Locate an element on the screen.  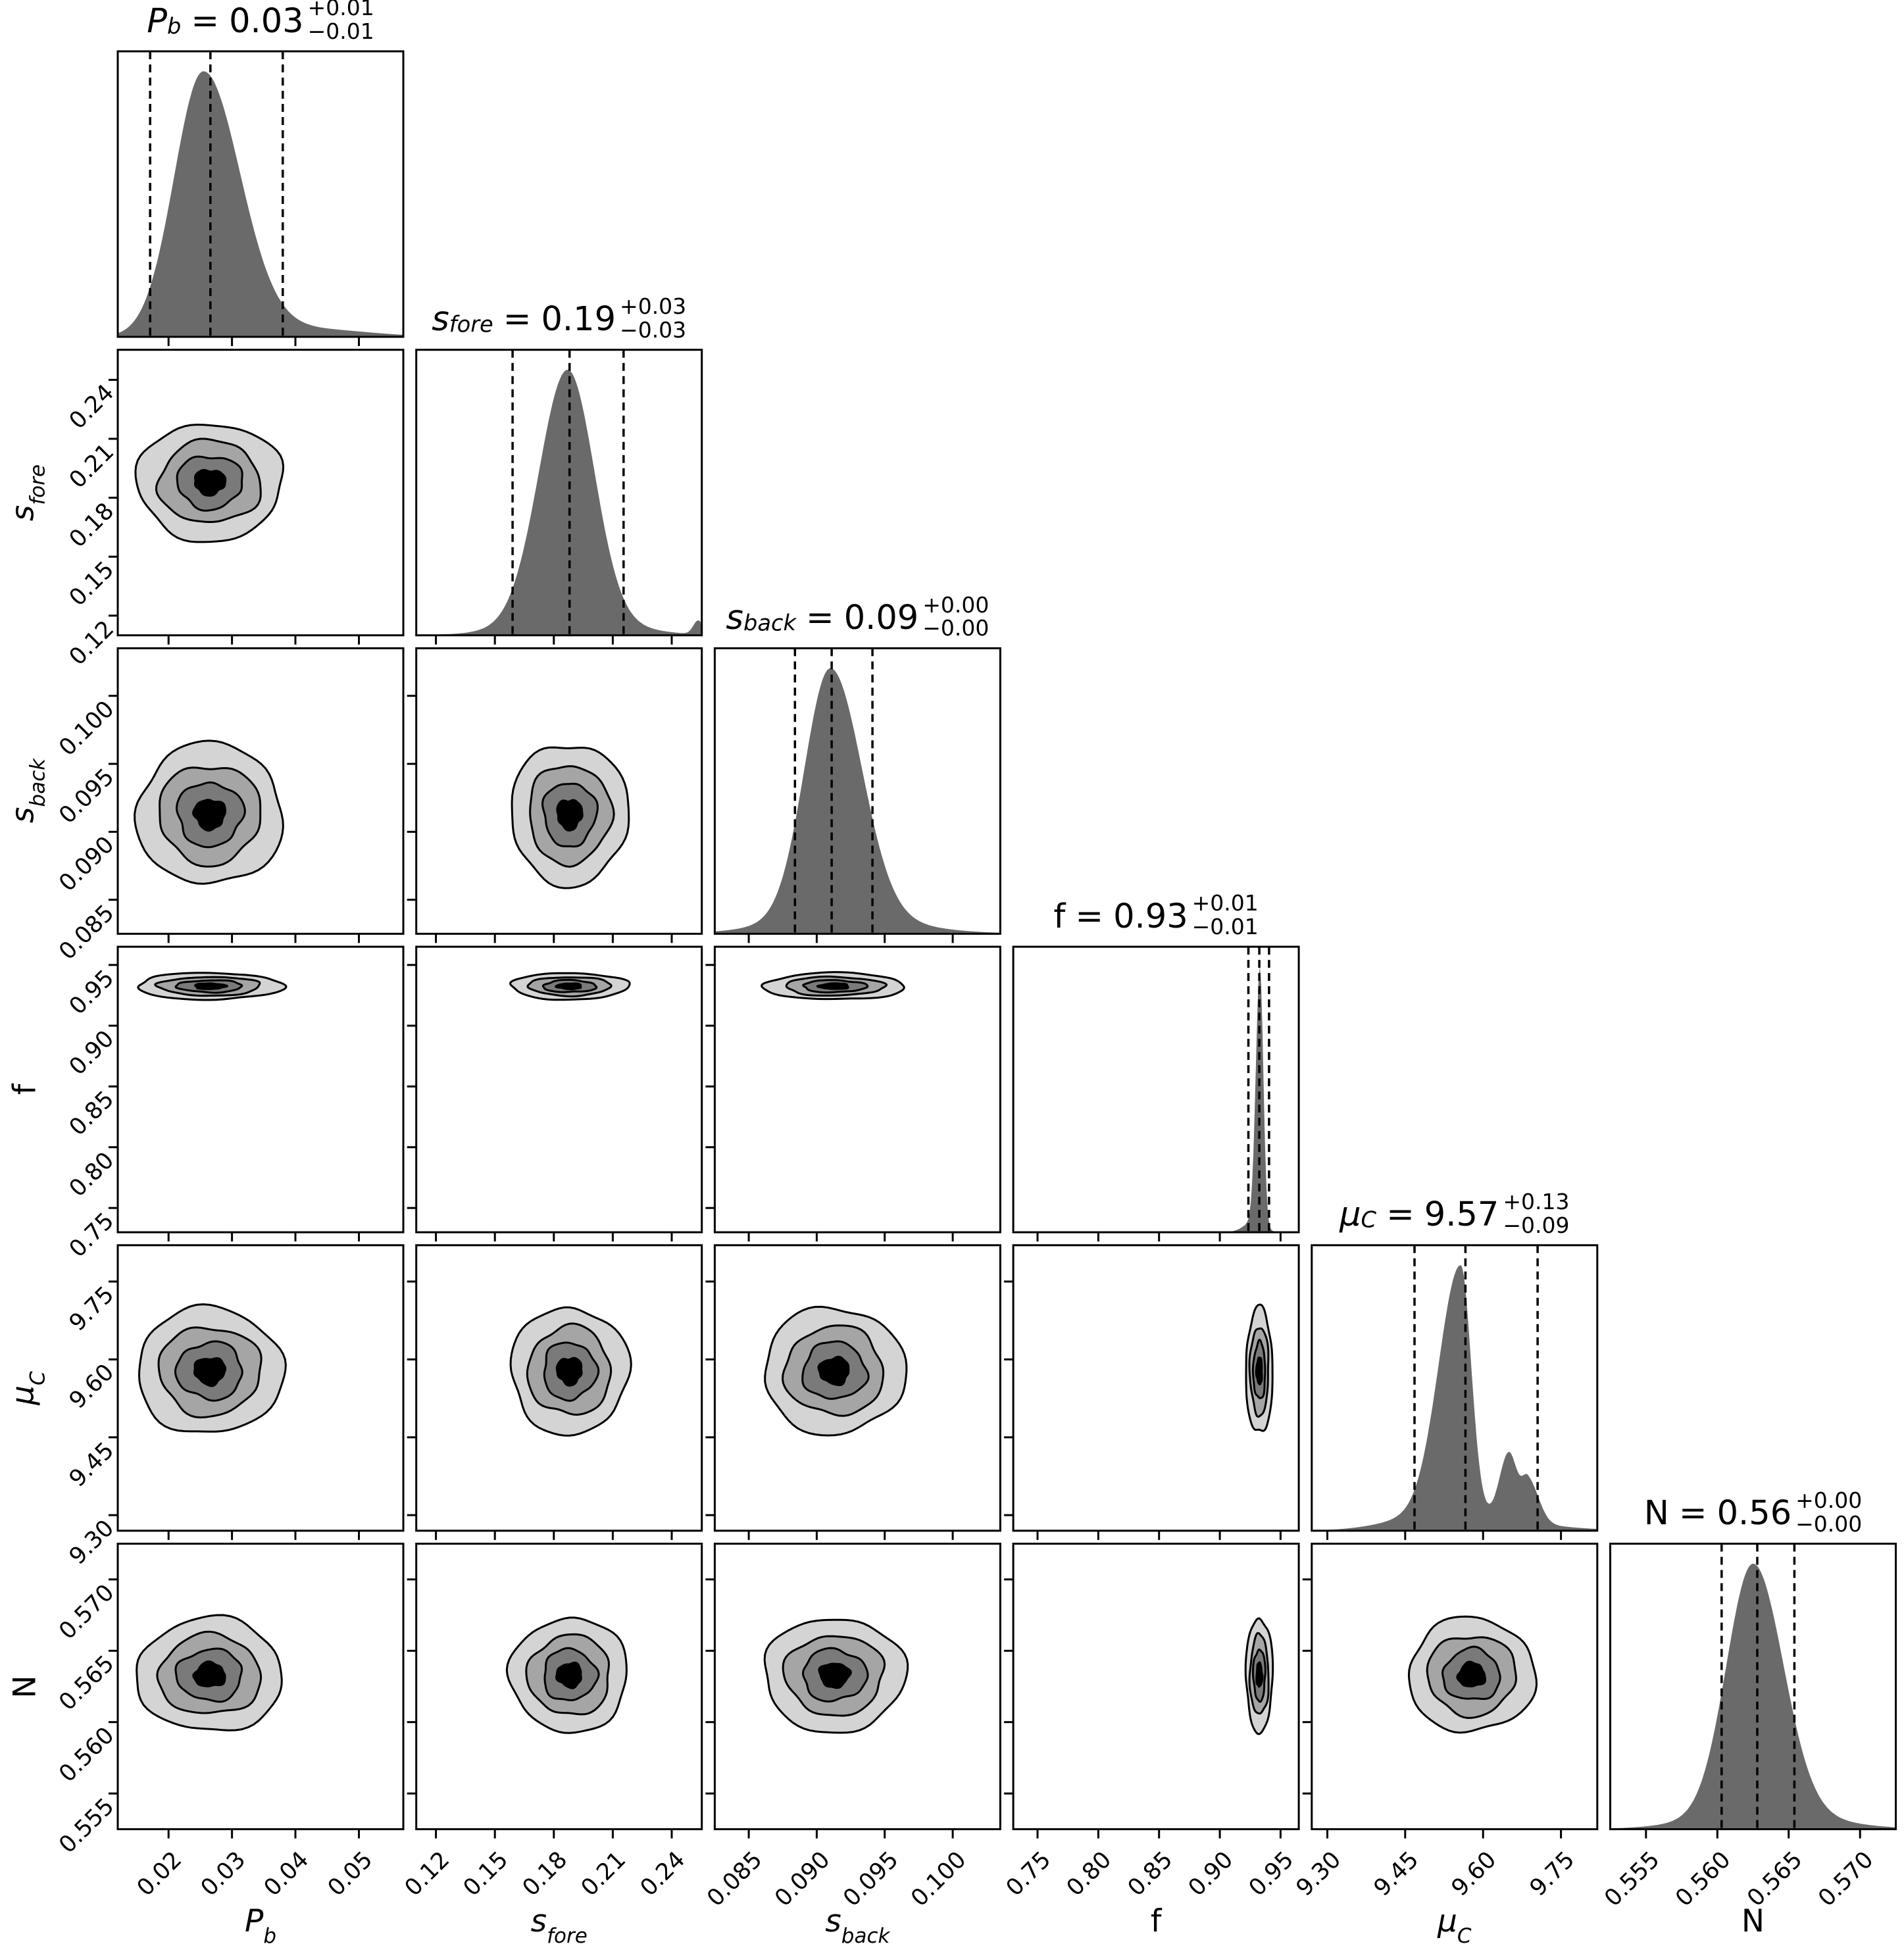
panel-mu_C-vs-s_back is located at coordinates (853, 1392).